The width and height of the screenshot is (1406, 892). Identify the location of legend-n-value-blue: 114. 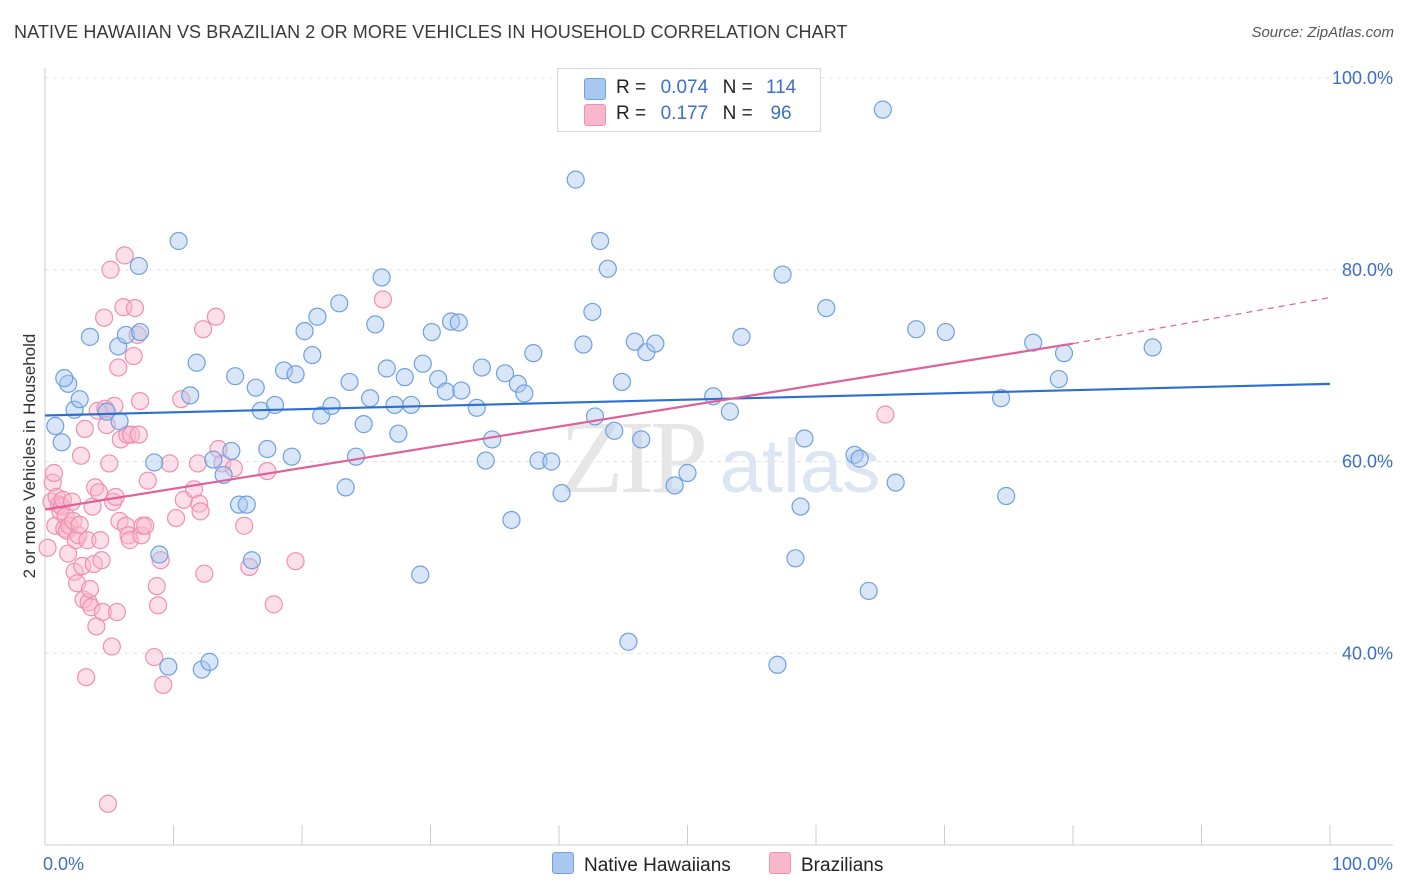
(781, 87).